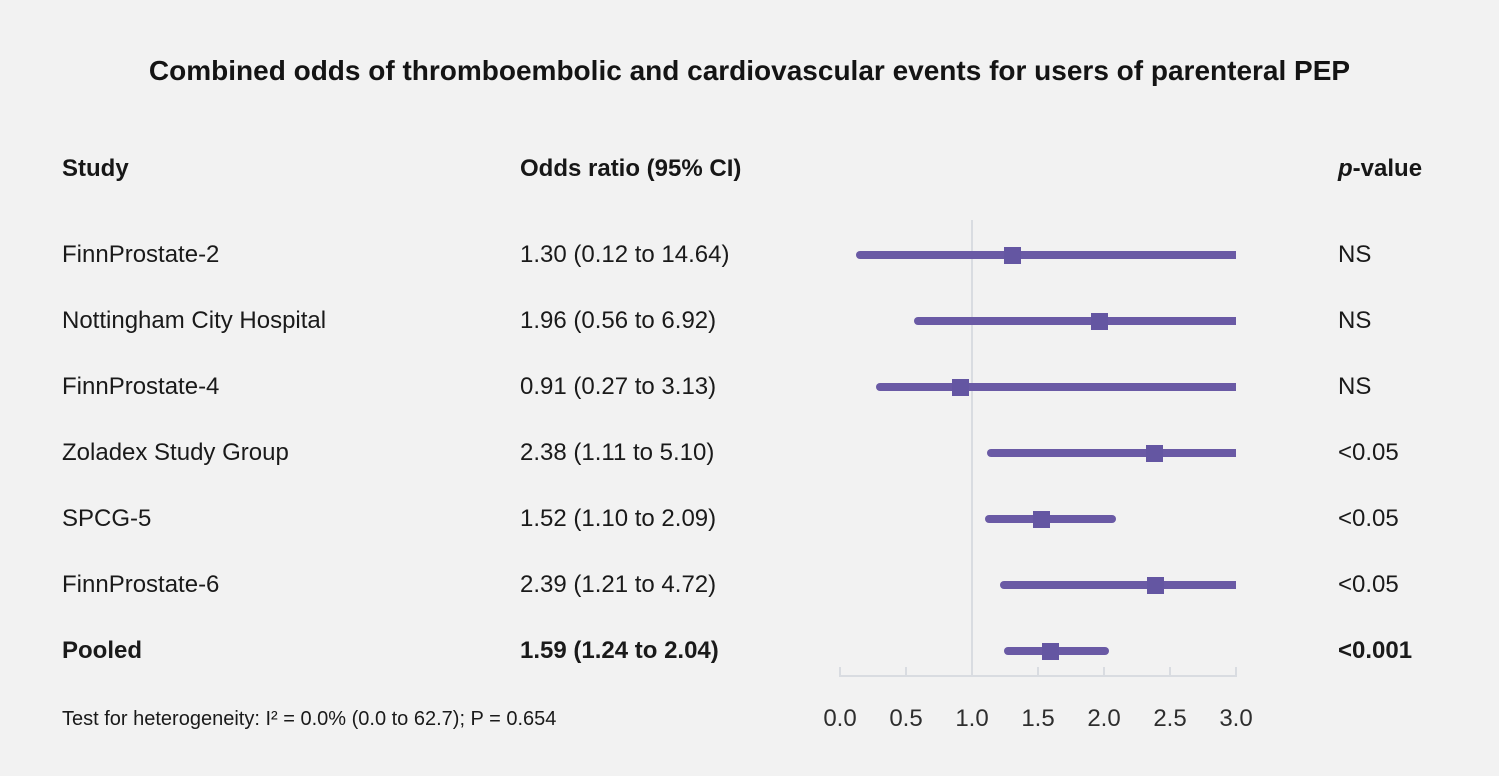 The height and width of the screenshot is (776, 1499). I want to click on x-tick-label: 2.0, so click(1104, 718).